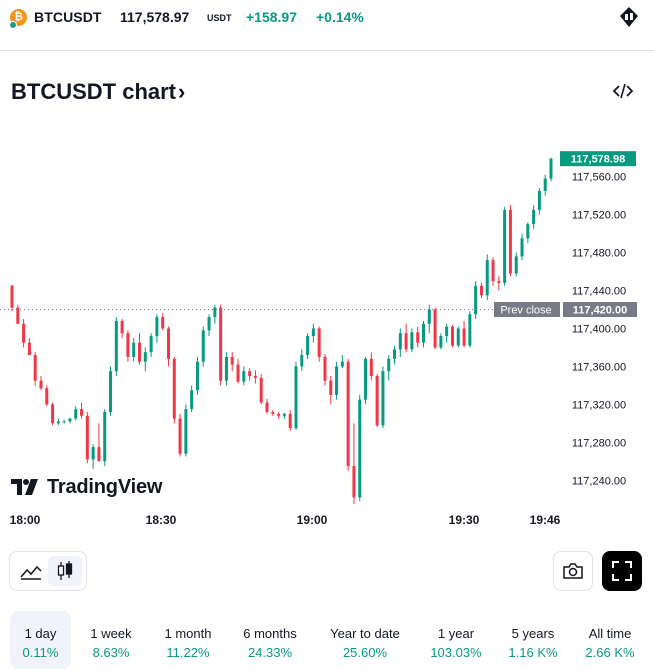  What do you see at coordinates (599, 178) in the screenshot?
I see `price-tick-label: 117,560.00` at bounding box center [599, 178].